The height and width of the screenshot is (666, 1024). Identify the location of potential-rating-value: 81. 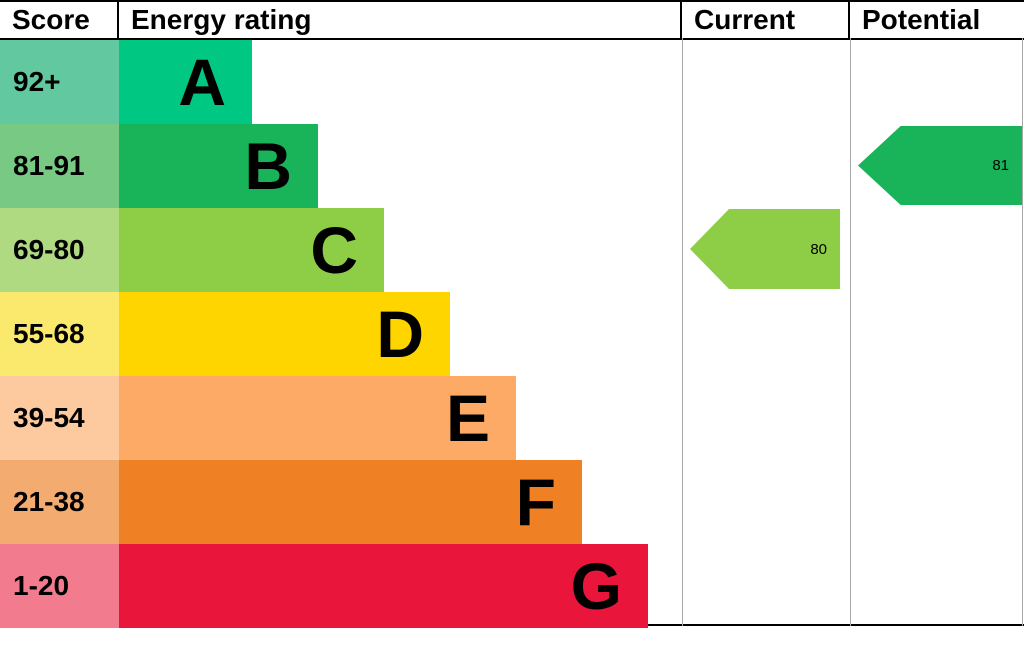
(1000, 165).